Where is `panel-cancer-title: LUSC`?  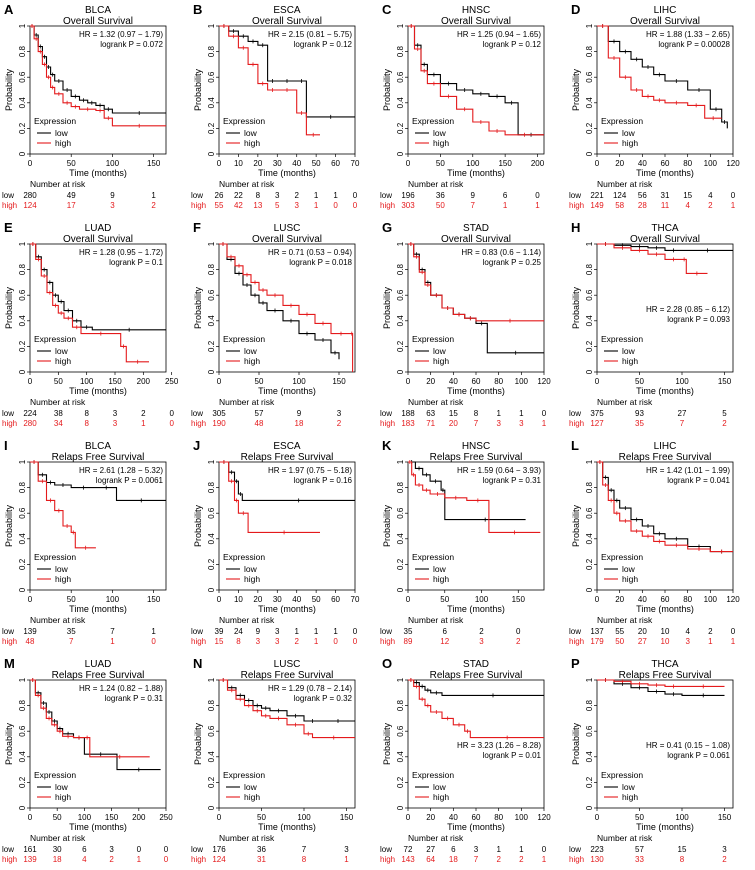
panel-cancer-title: LUSC is located at coordinates (287, 664).